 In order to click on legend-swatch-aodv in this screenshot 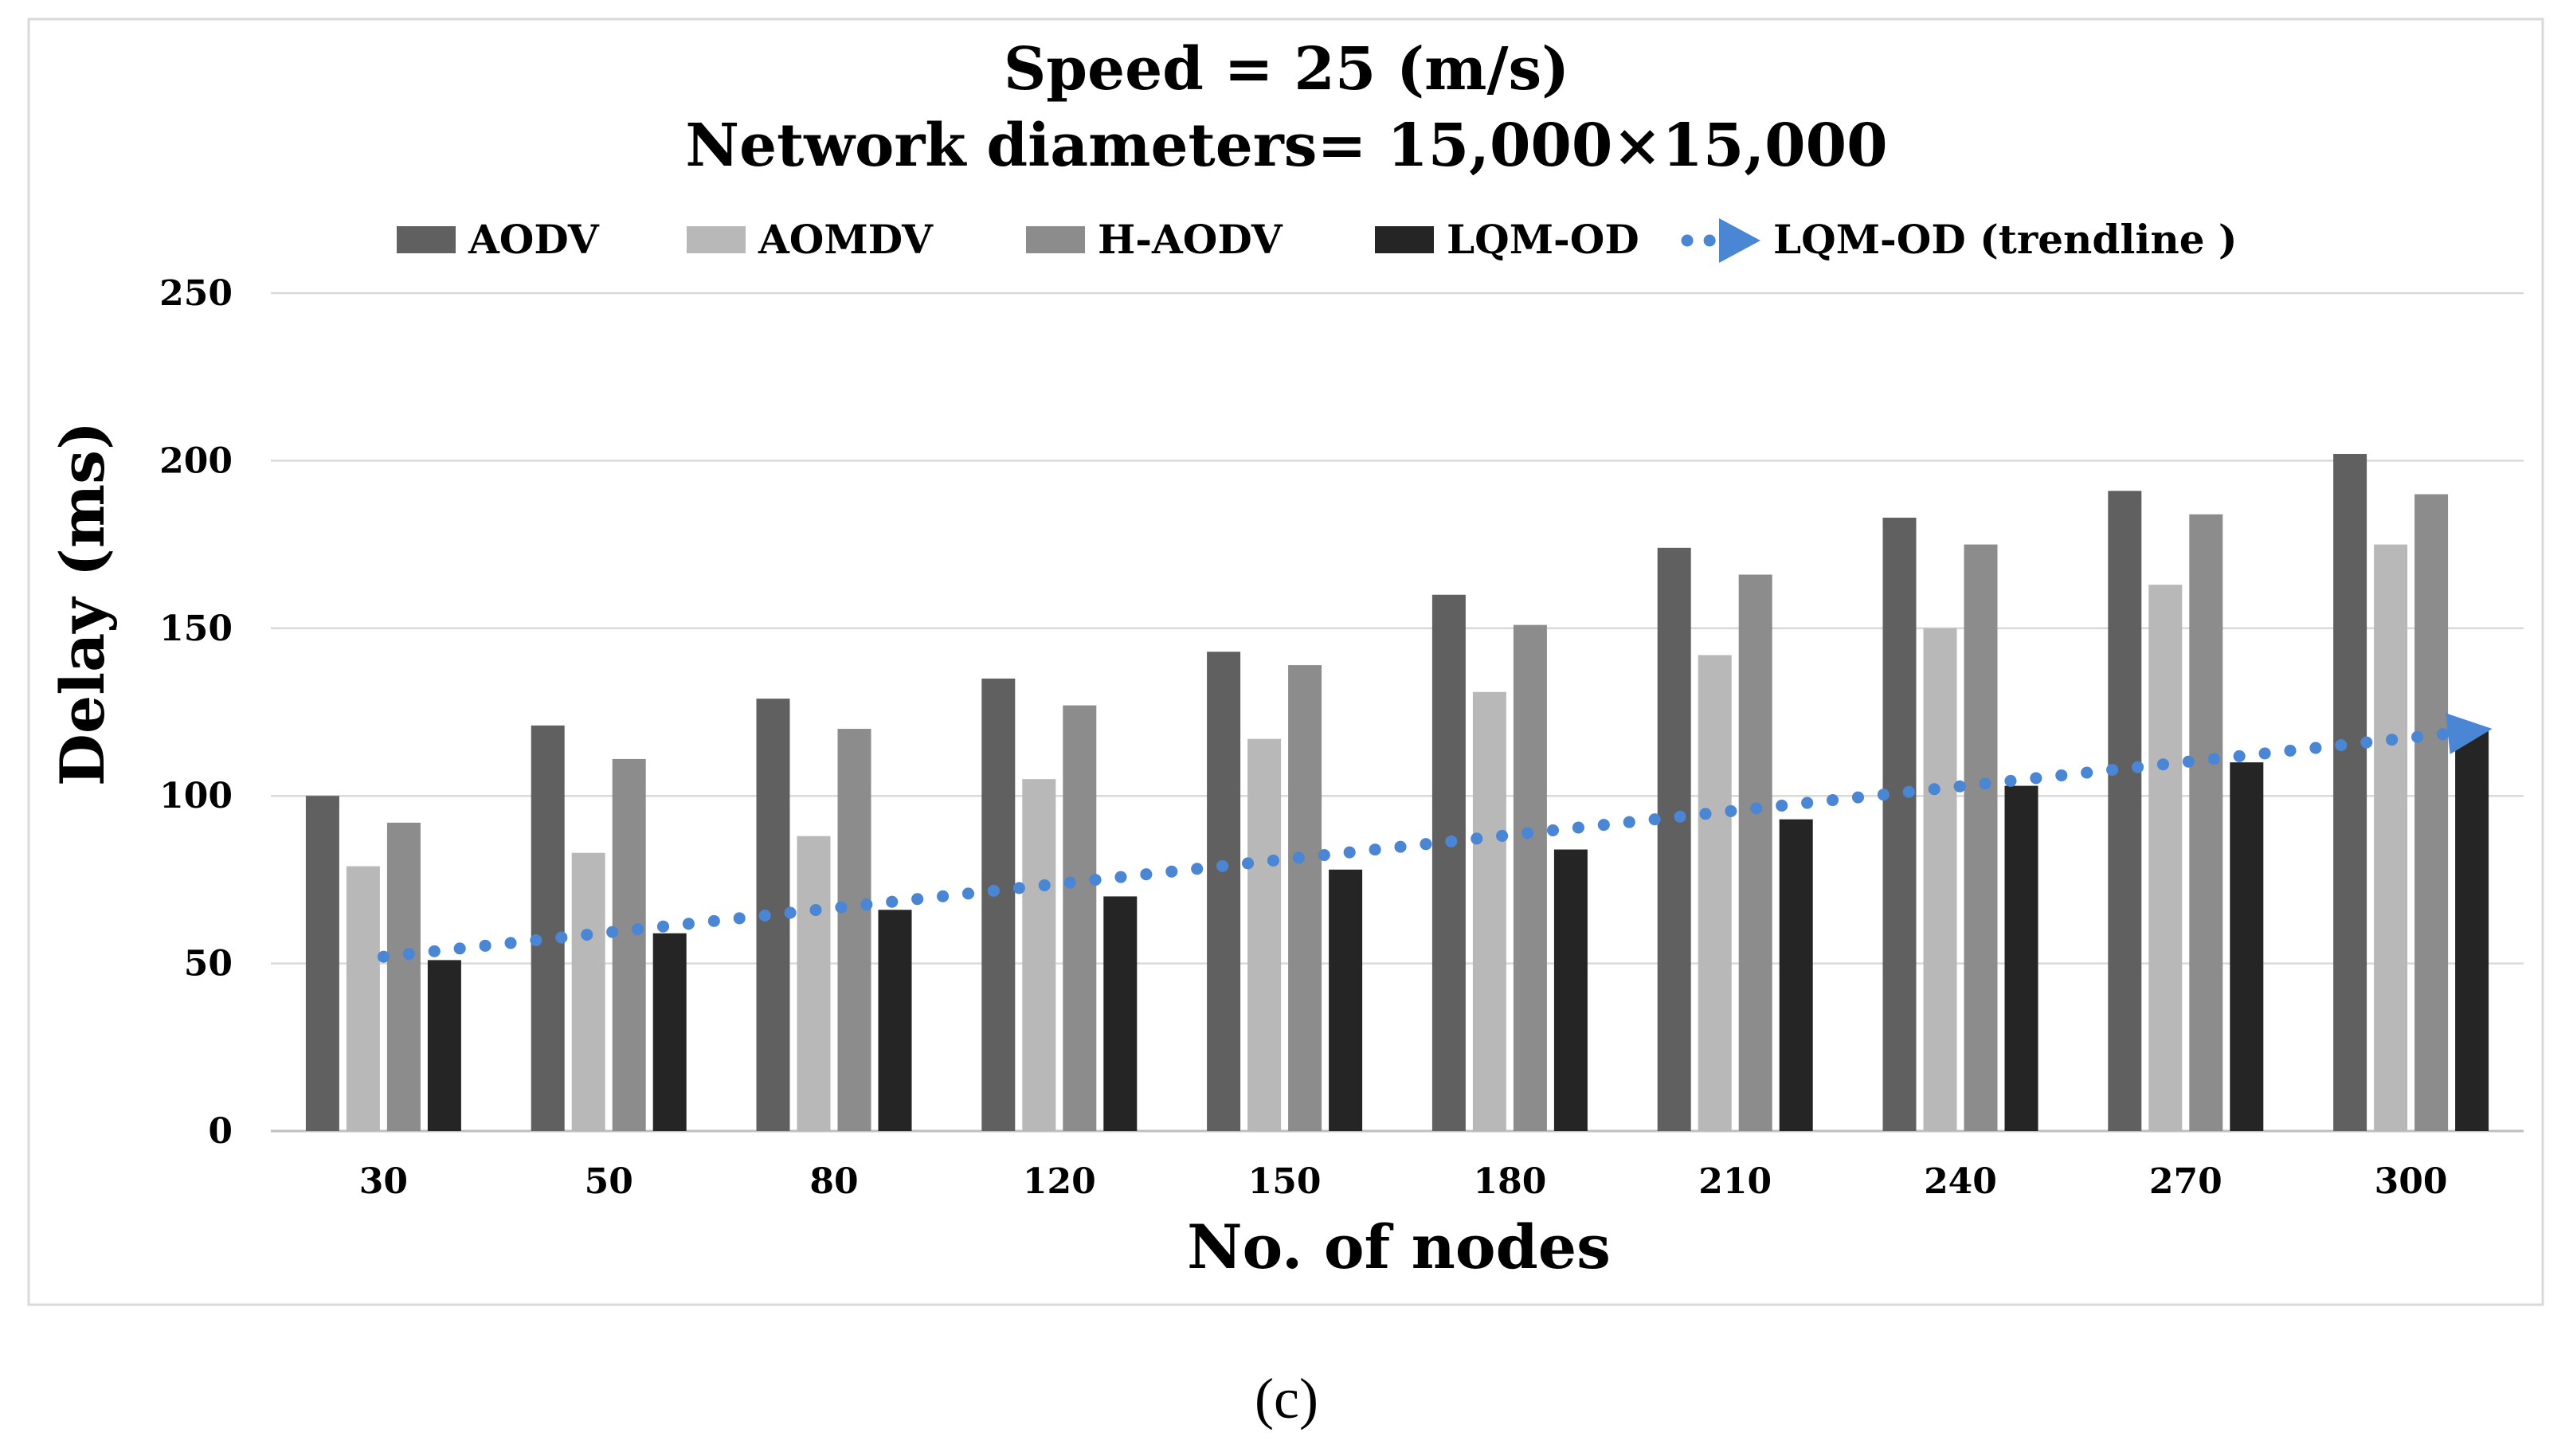, I will do `click(427, 239)`.